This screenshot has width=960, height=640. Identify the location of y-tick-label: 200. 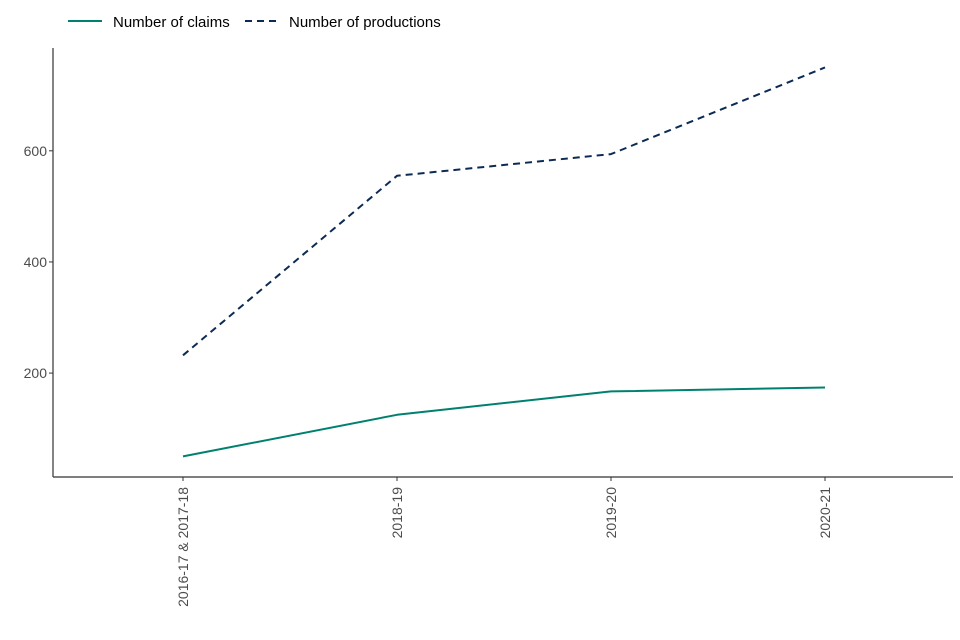
(36, 373).